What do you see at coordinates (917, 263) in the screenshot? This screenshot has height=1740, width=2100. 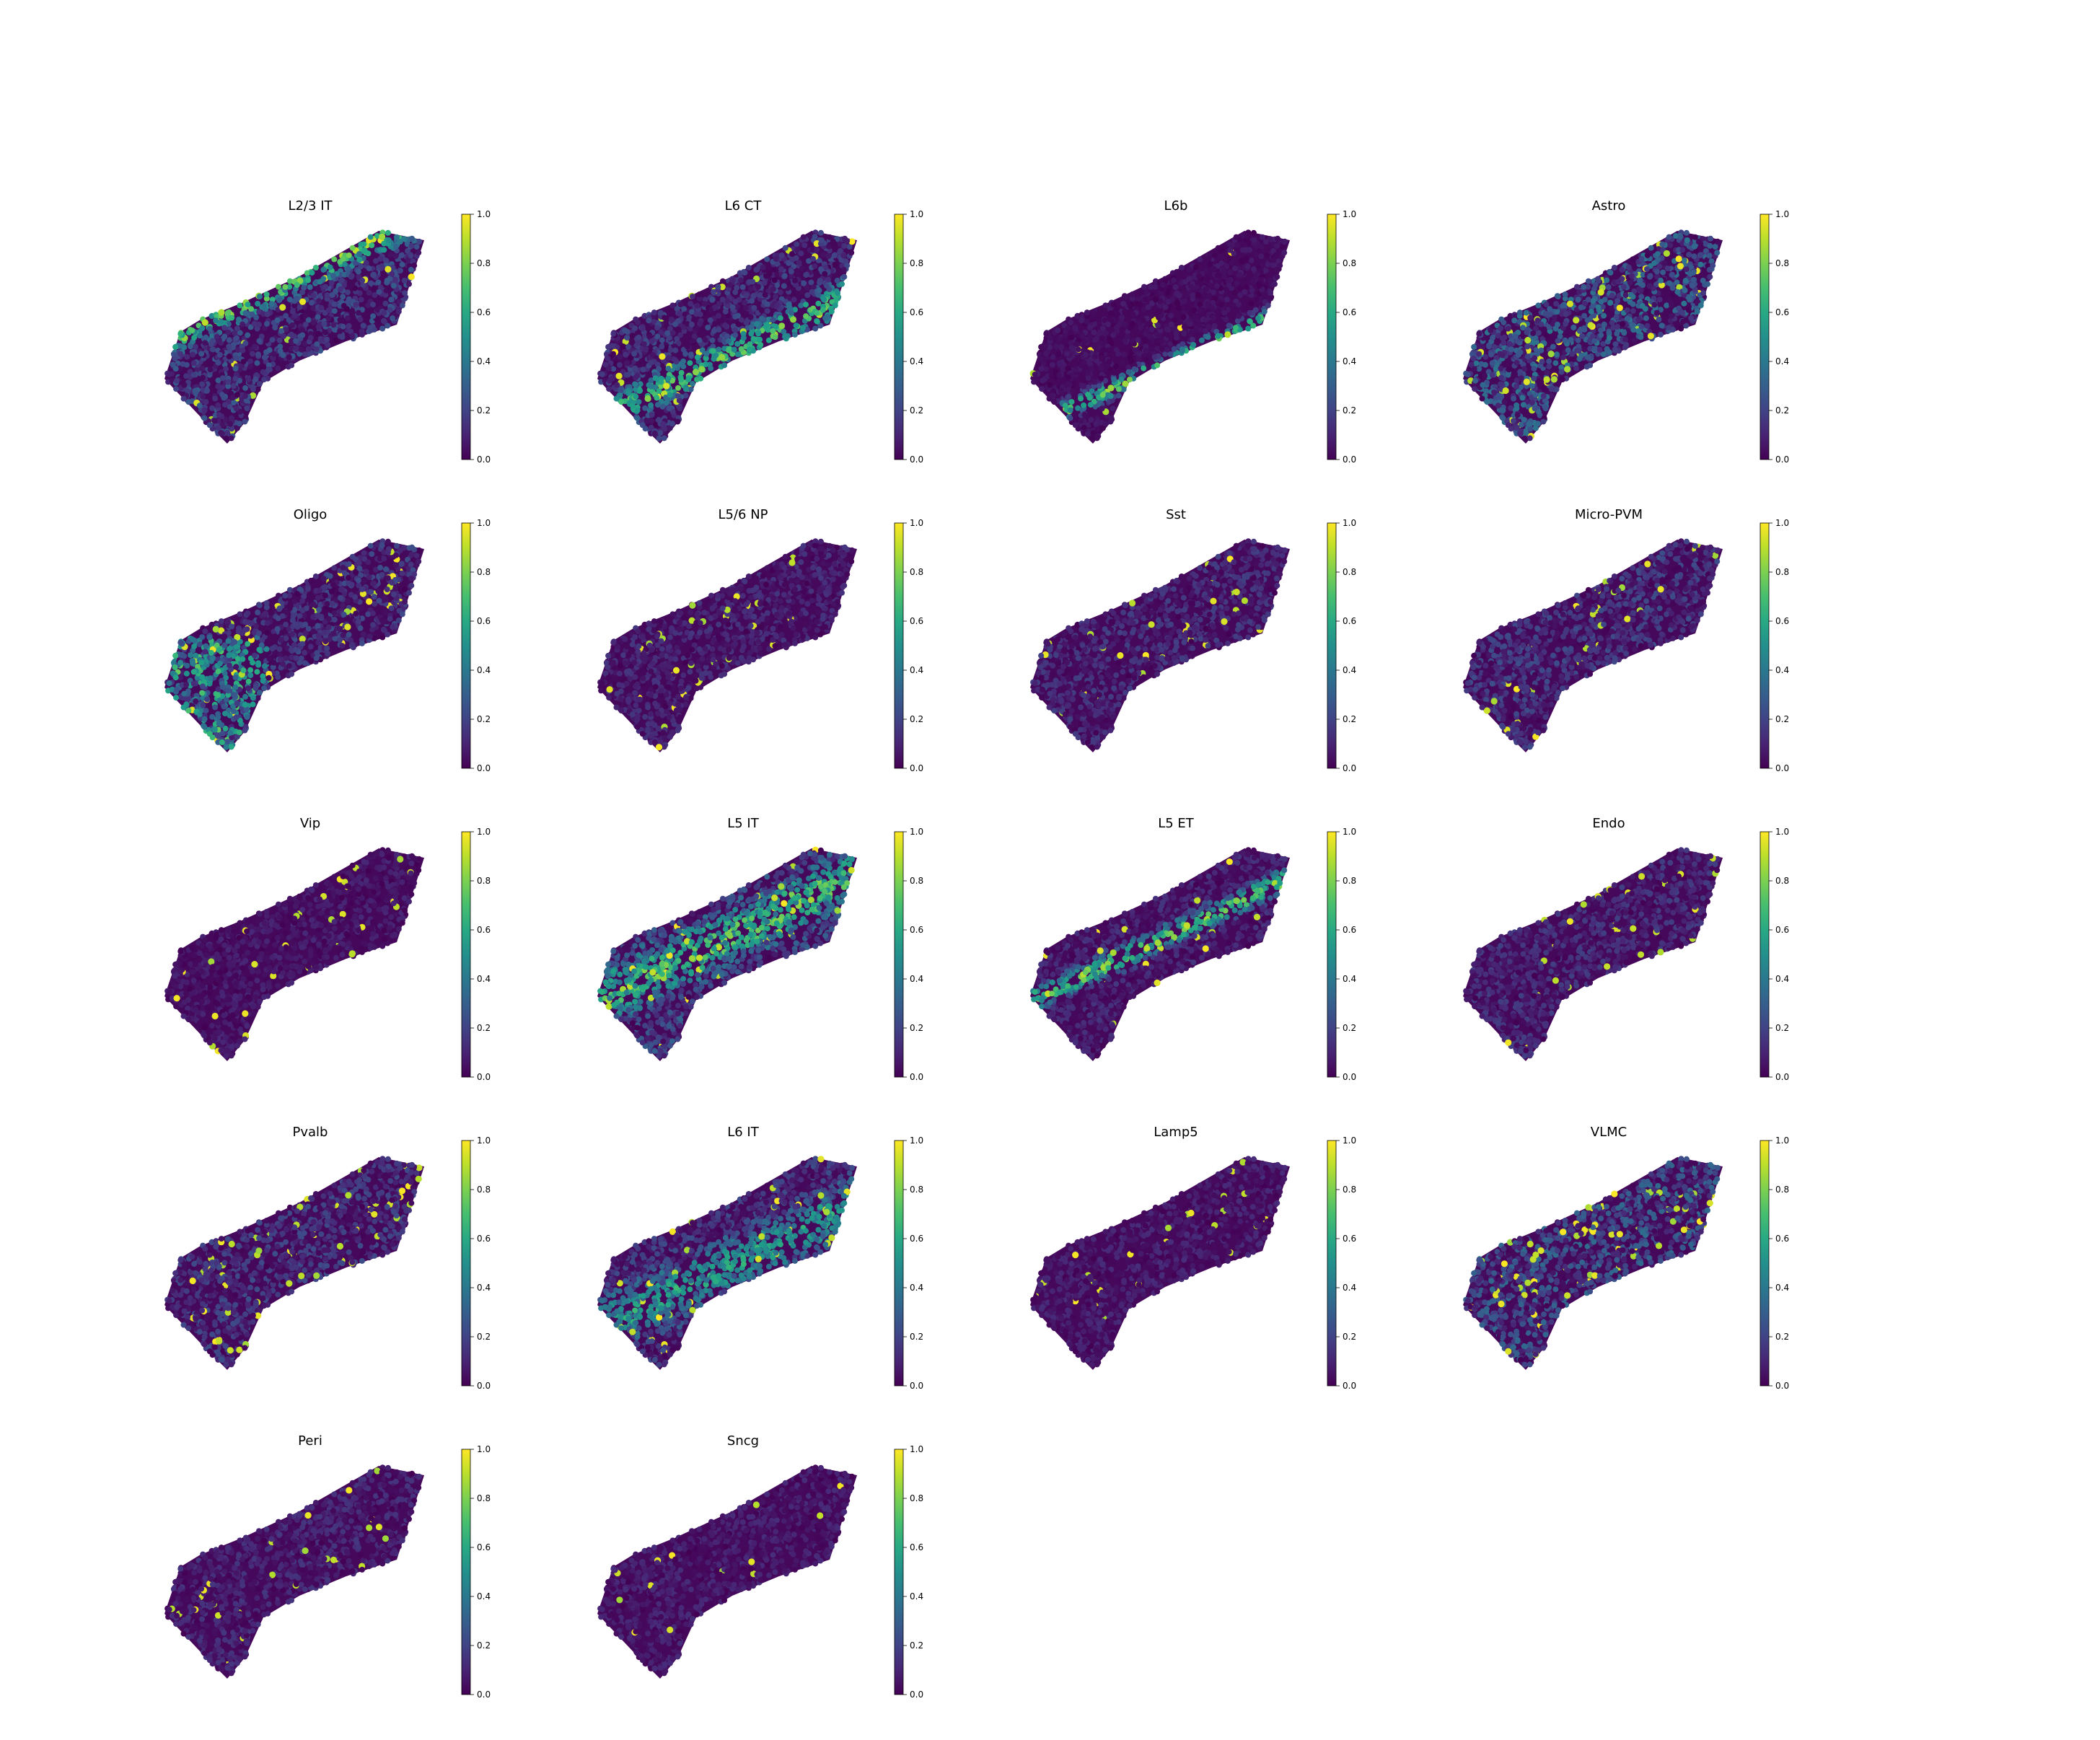 I see `colorbar-tick-label: 0.8` at bounding box center [917, 263].